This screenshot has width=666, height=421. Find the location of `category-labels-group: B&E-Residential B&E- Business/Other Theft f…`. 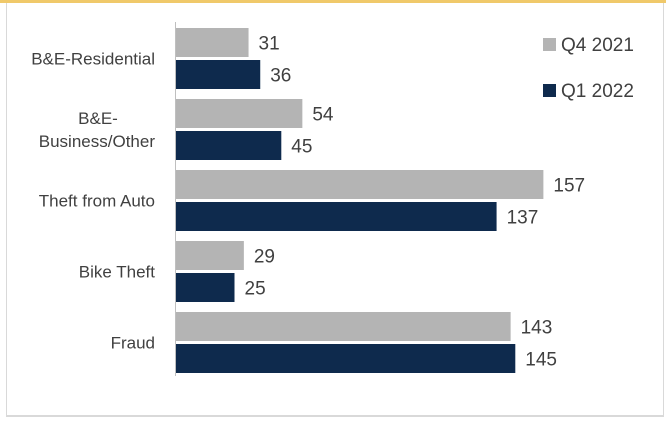

category-labels-group: B&E-Residential B&E- Business/Other Theft f… is located at coordinates (93, 201).